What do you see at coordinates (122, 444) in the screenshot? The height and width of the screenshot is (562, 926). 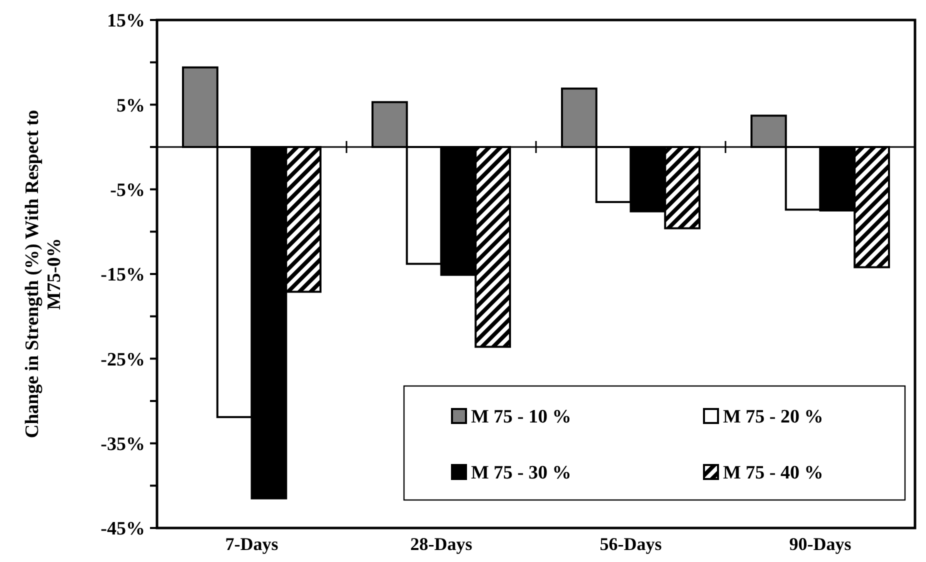 I see `y-tick-label: -35%` at bounding box center [122, 444].